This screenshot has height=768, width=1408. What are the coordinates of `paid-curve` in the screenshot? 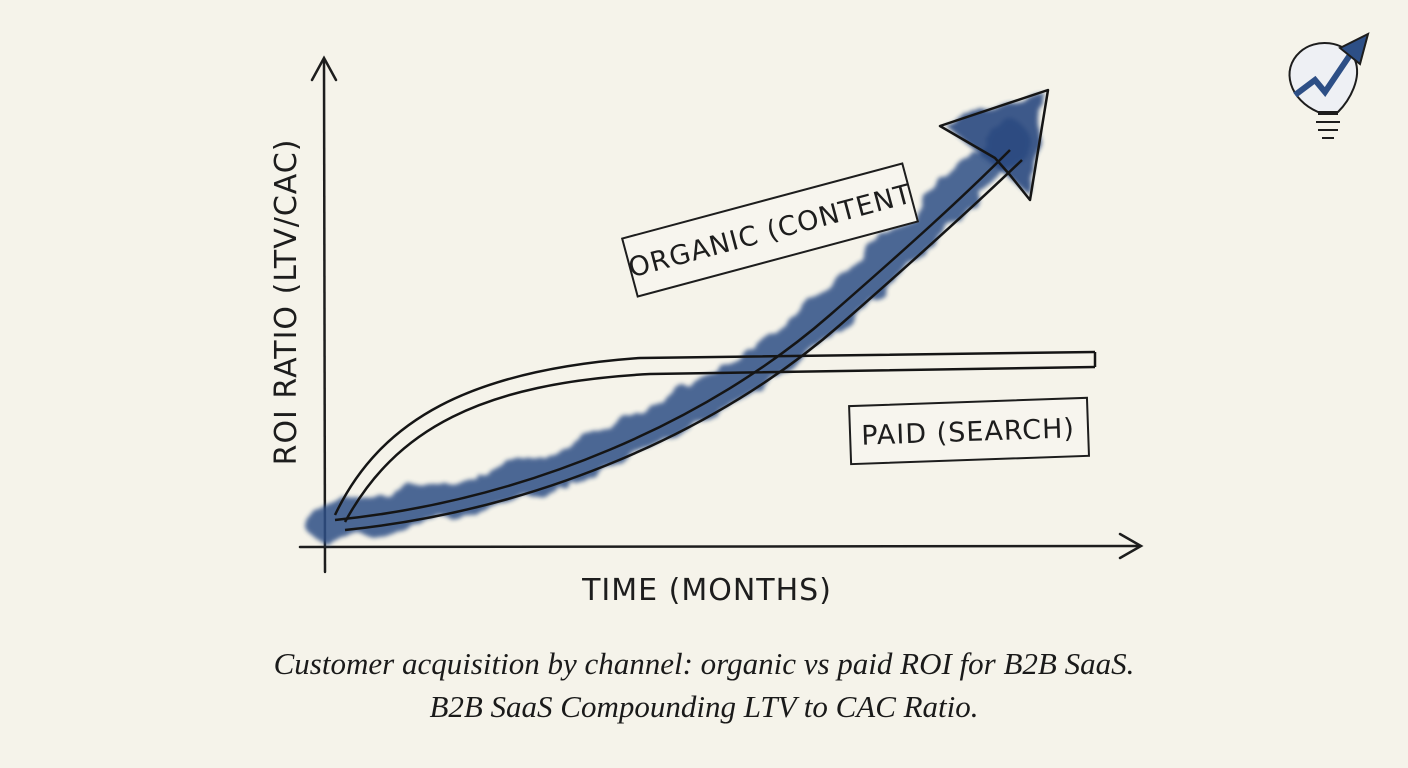 It's located at (715, 436).